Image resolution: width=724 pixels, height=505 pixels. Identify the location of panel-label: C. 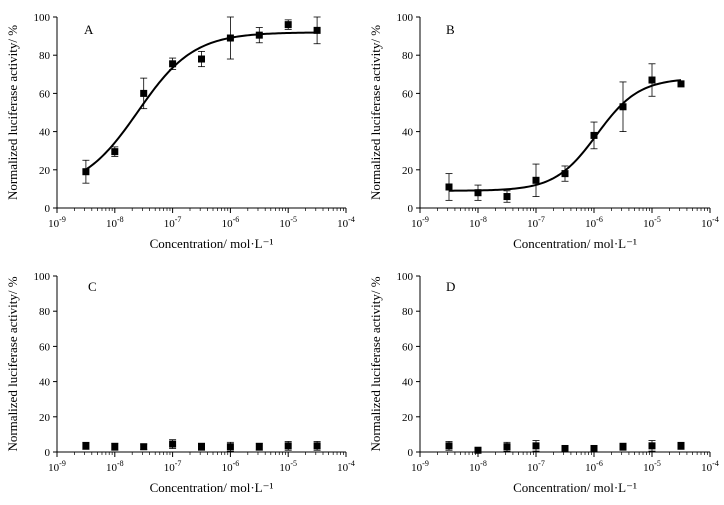
(92, 286).